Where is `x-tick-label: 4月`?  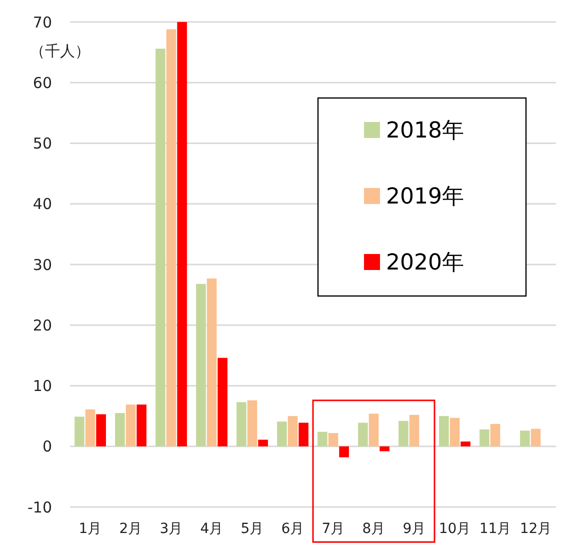 x-tick-label: 4月 is located at coordinates (212, 529).